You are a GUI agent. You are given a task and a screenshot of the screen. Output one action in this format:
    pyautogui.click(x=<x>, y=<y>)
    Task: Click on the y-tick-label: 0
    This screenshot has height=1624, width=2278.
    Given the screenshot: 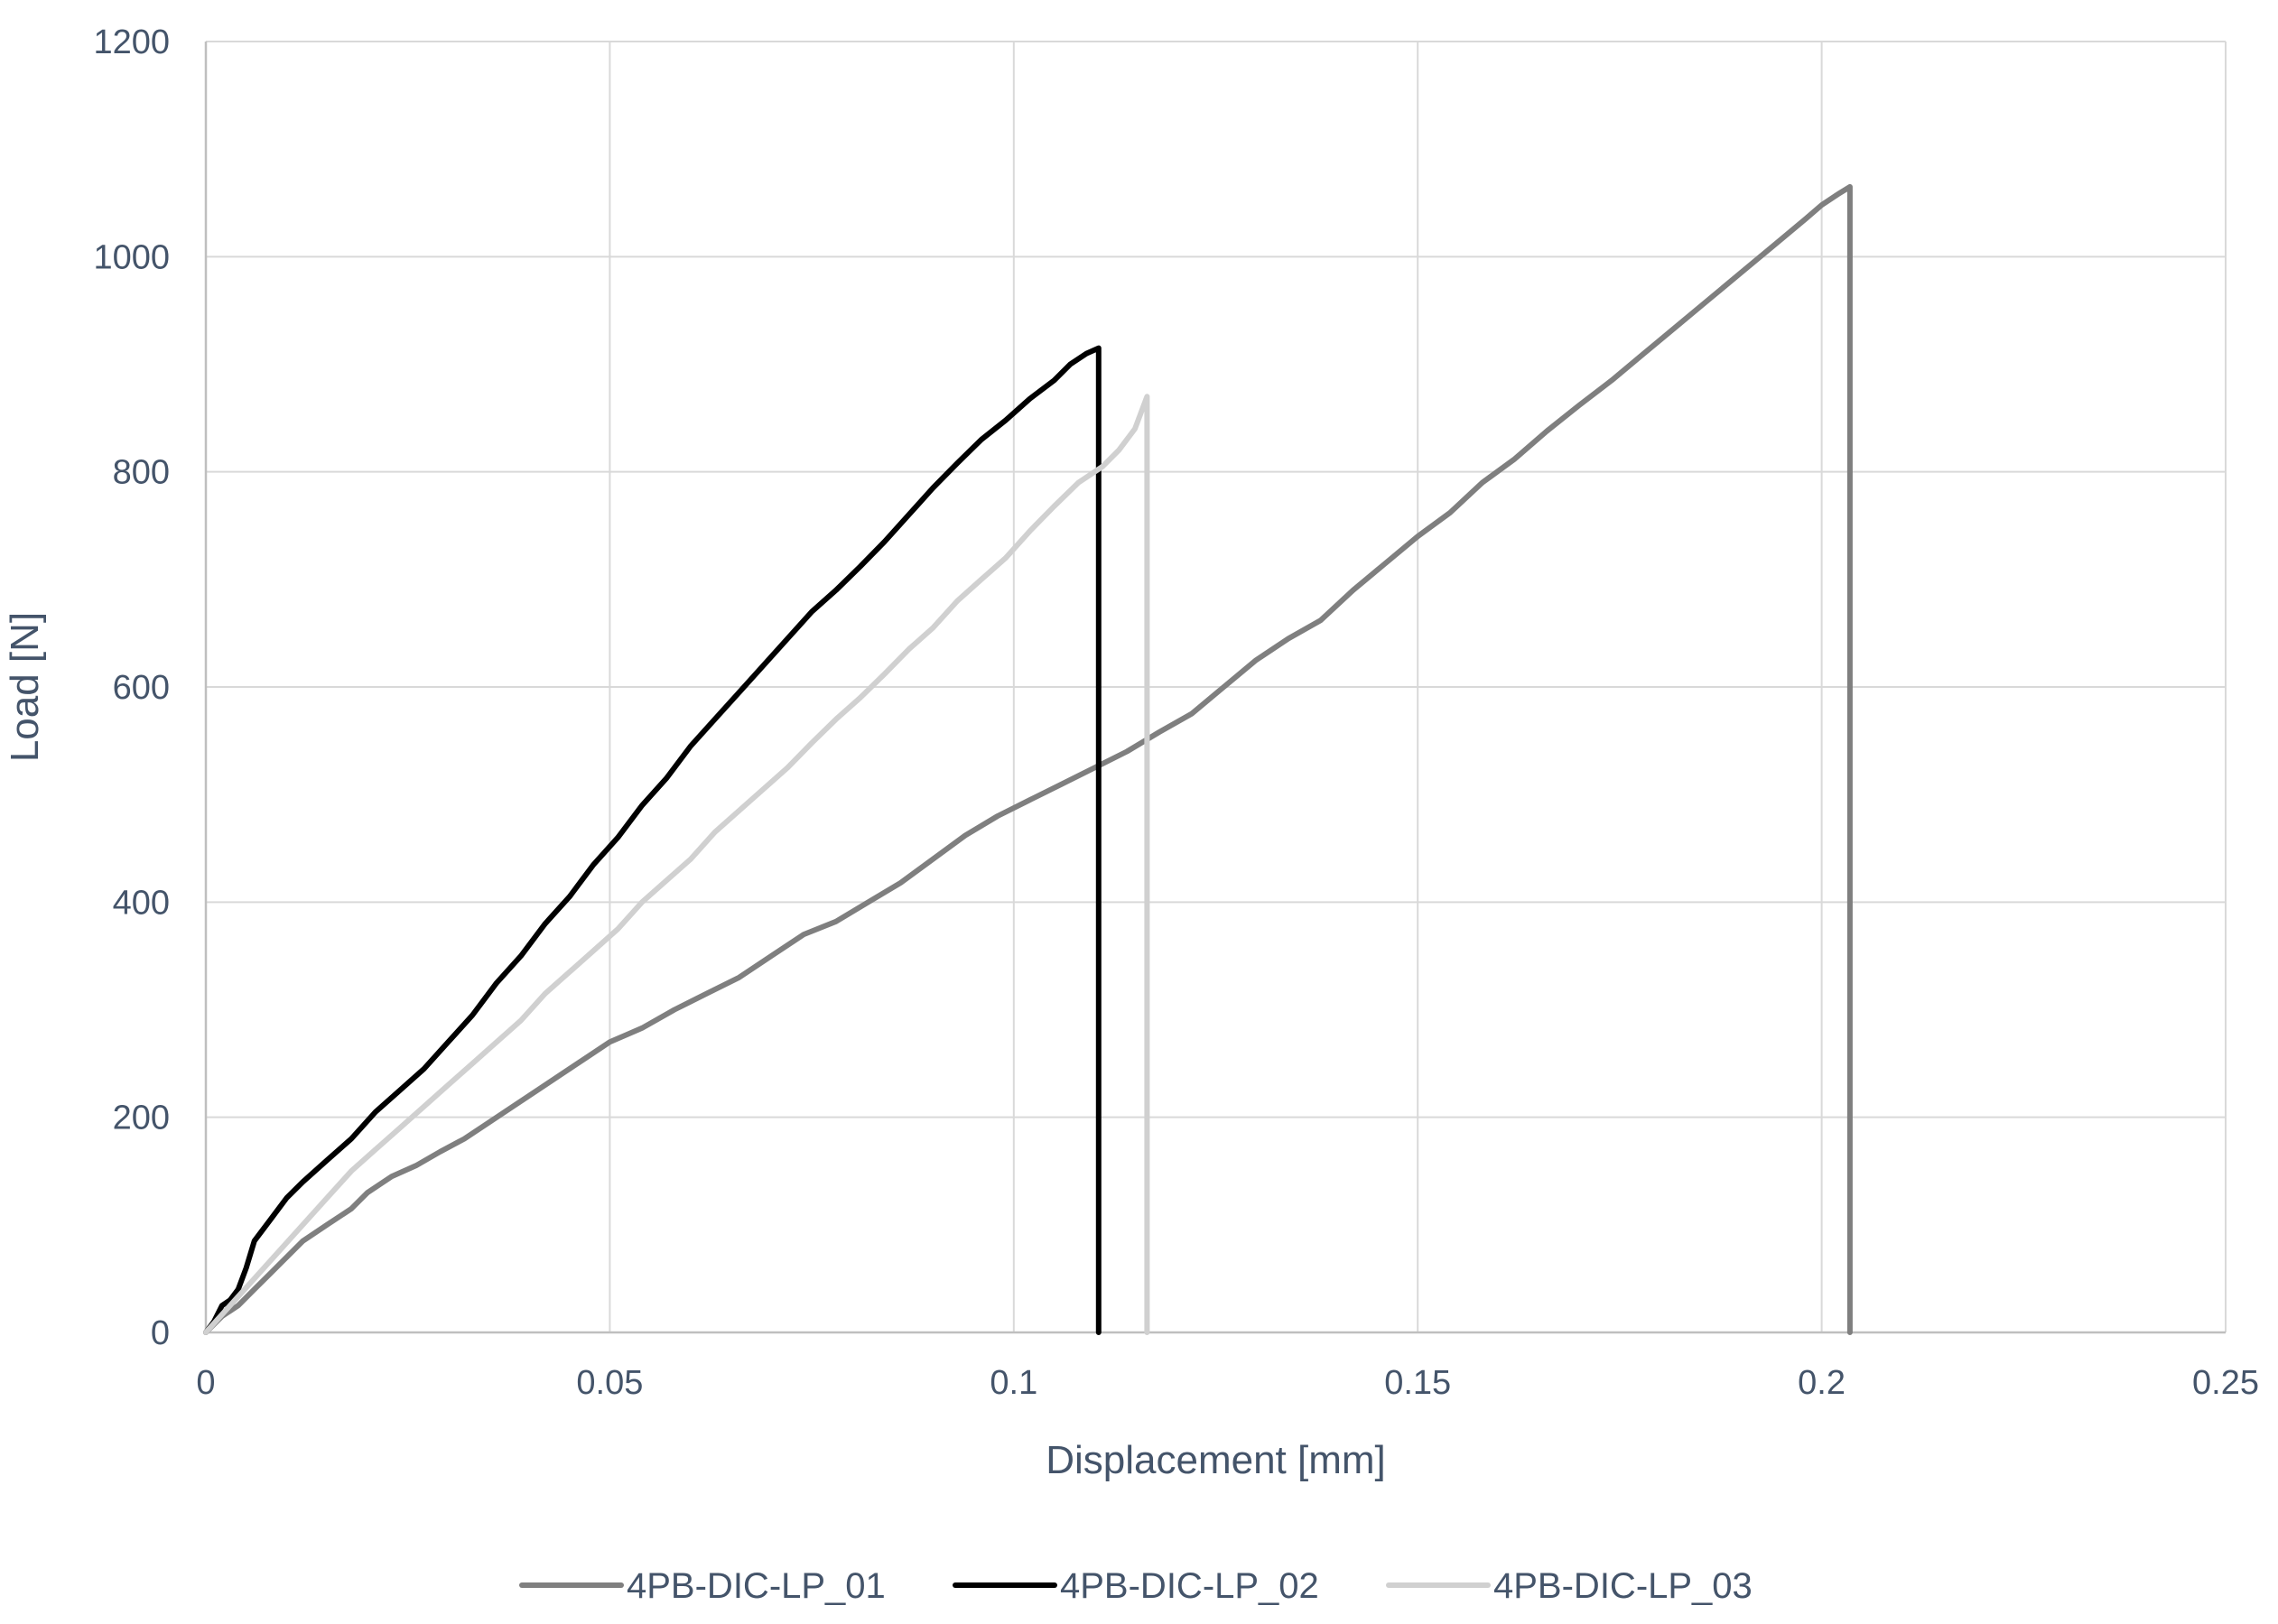 What is the action you would take?
    pyautogui.click(x=160, y=1333)
    